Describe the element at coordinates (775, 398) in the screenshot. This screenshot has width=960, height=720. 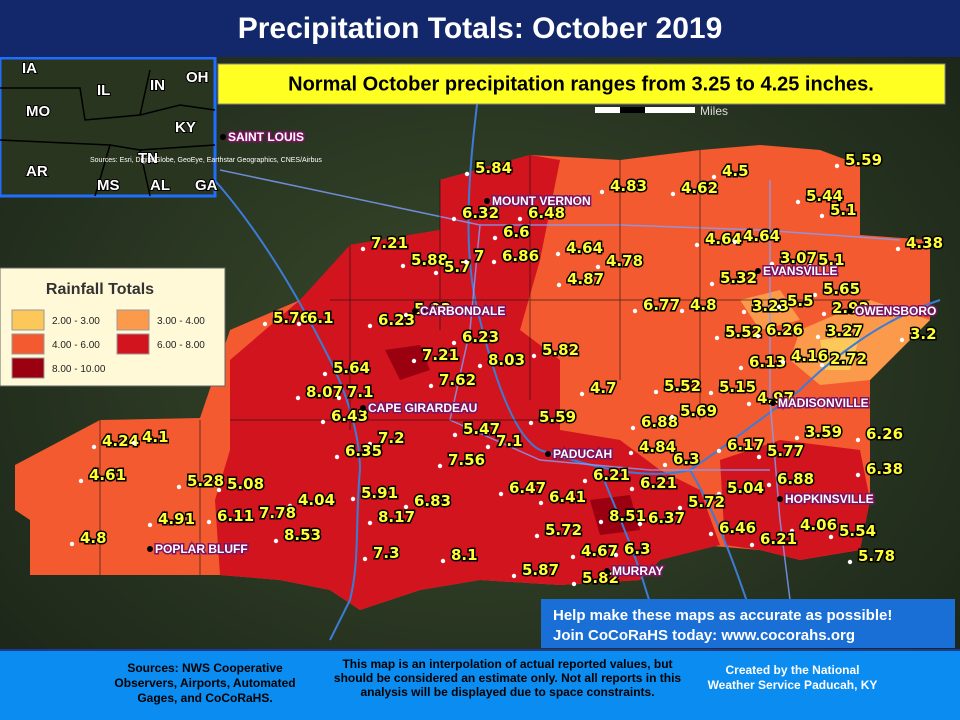
I see `station-value: 4.97` at that location.